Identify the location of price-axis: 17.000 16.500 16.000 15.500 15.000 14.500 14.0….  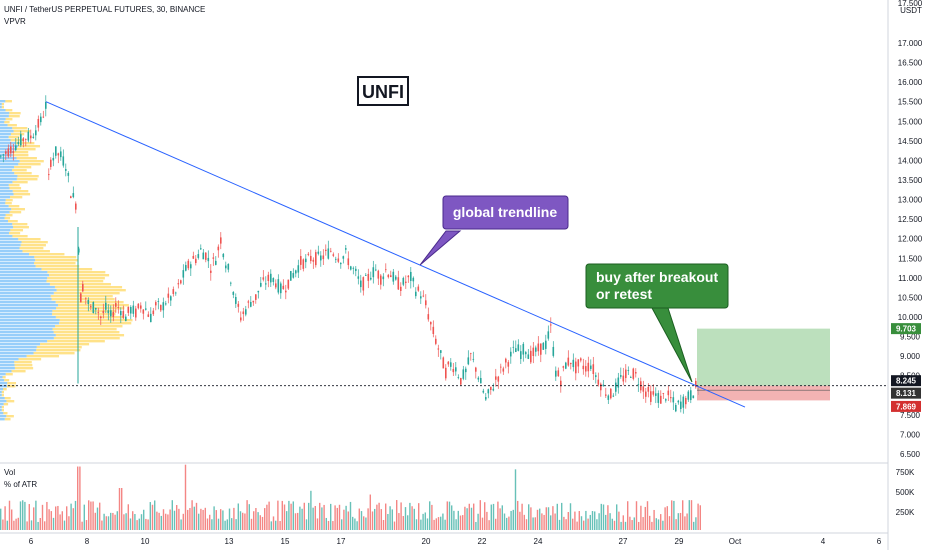
(910, 249).